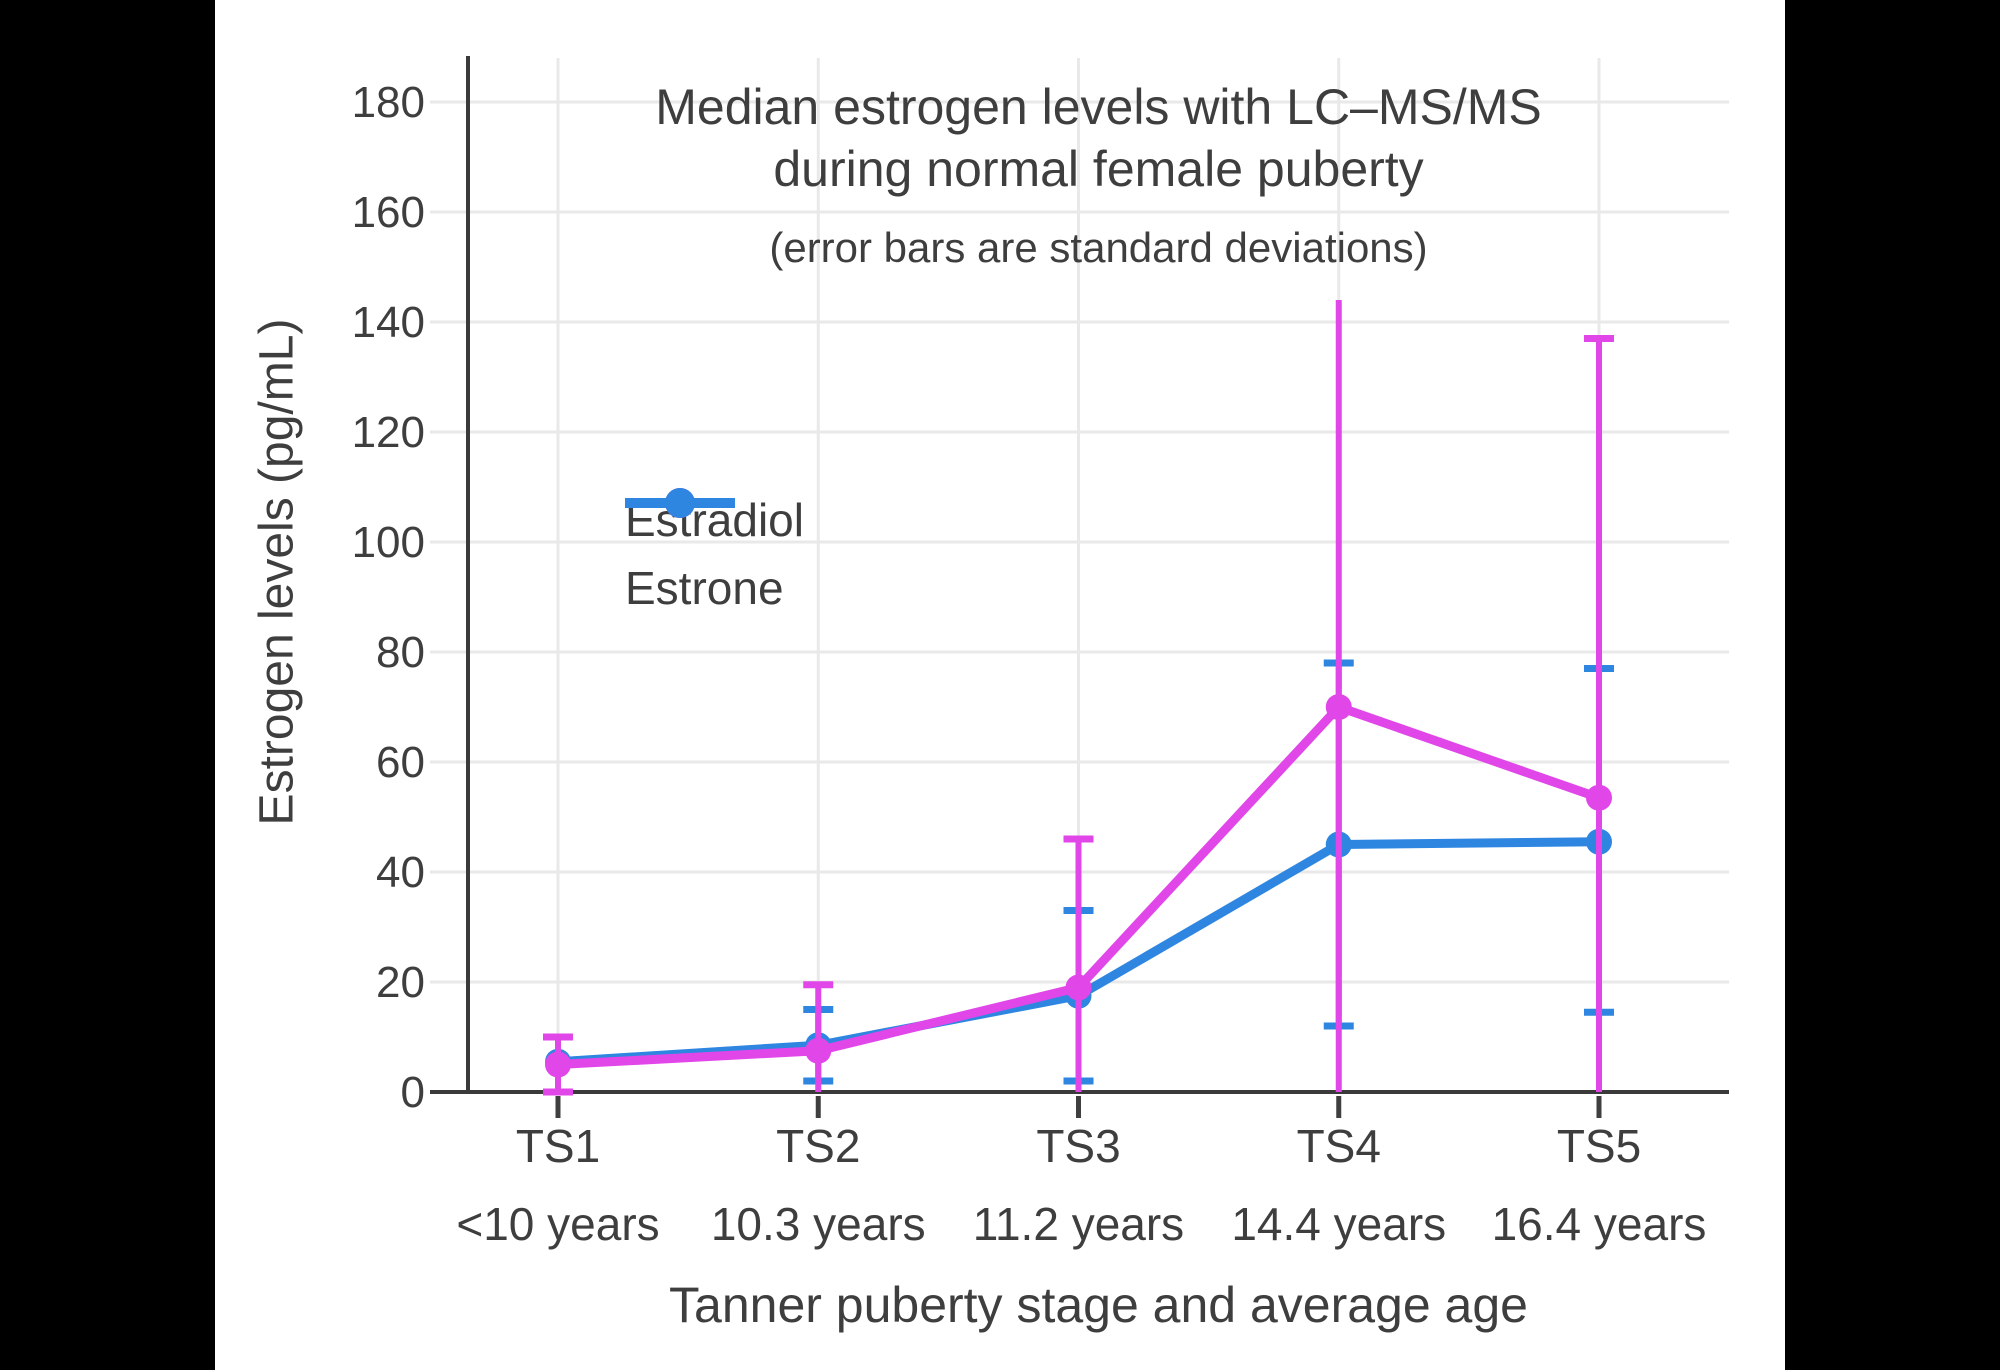 The image size is (2000, 1370). Describe the element at coordinates (400, 982) in the screenshot. I see `y-tick-label: 20` at that location.